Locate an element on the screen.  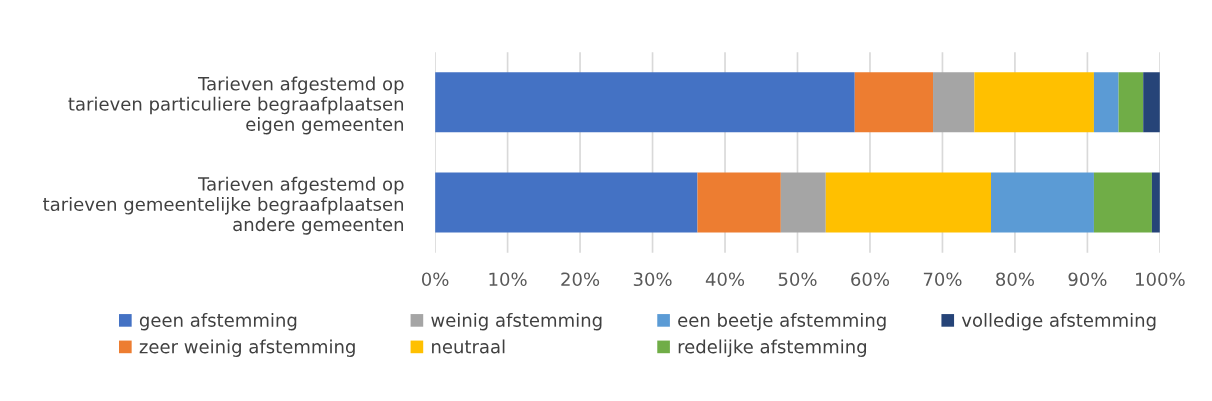
x-tick-label: 70% is located at coordinates (942, 279).